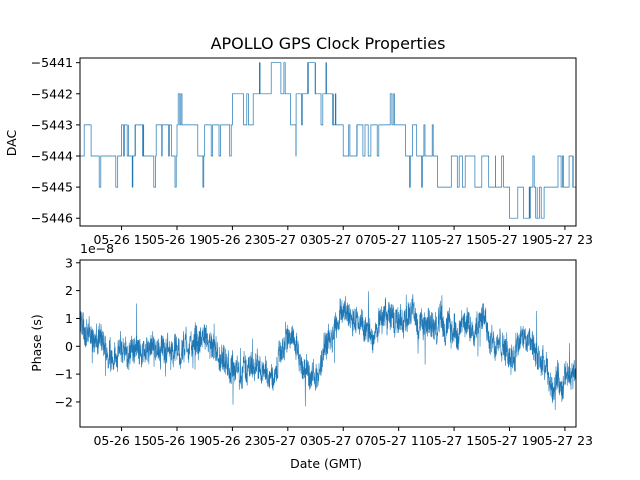 This screenshot has height=480, width=640. I want to click on phase-axis-label: Phase (s), so click(36, 343).